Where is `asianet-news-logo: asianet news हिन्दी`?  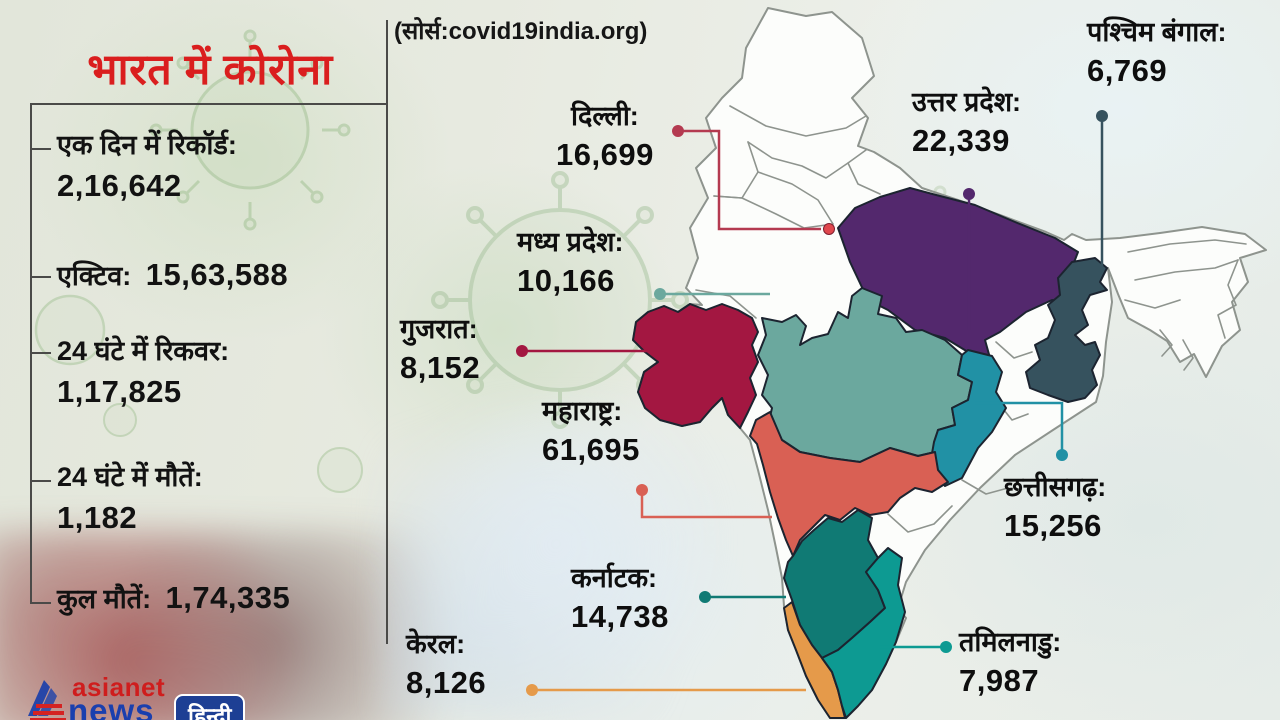
asianet-news-logo: asianet news हिन्दी is located at coordinates (144, 694).